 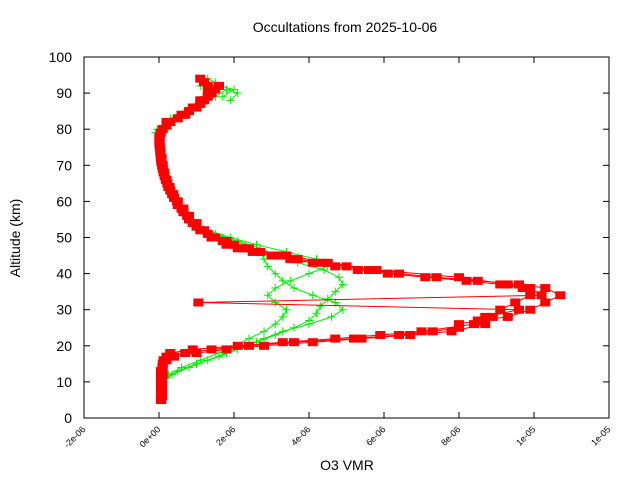 I want to click on y-tick-label: 100, so click(x=61, y=57).